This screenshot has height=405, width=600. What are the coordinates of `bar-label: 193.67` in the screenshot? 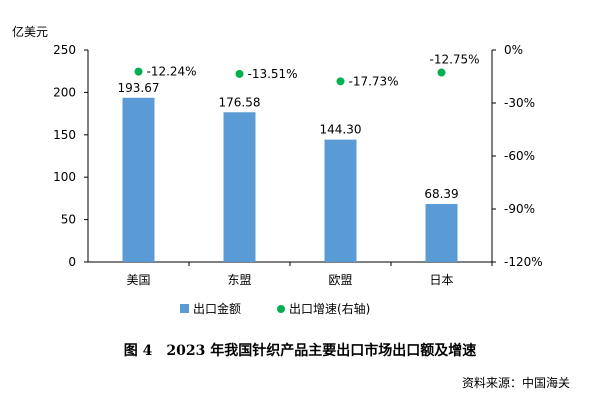 It's located at (139, 88).